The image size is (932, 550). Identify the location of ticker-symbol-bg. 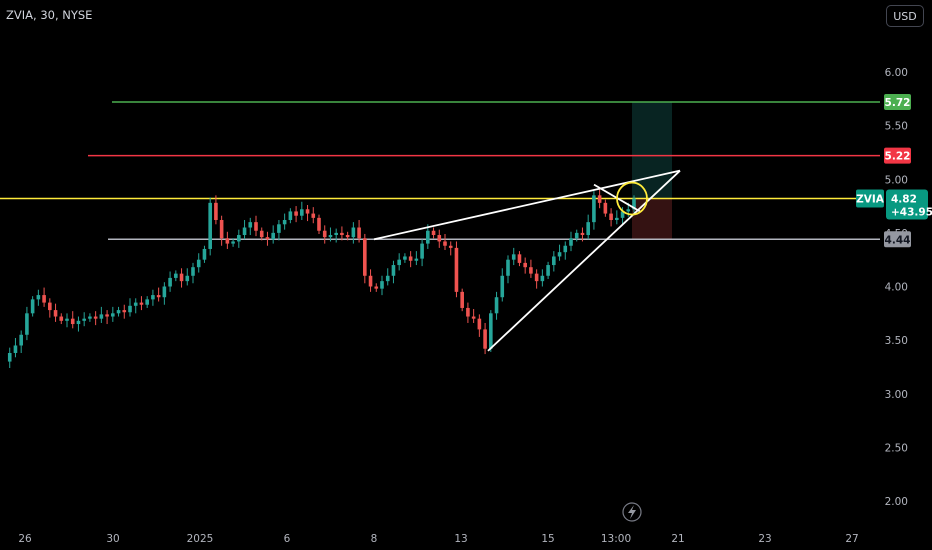
(870, 198).